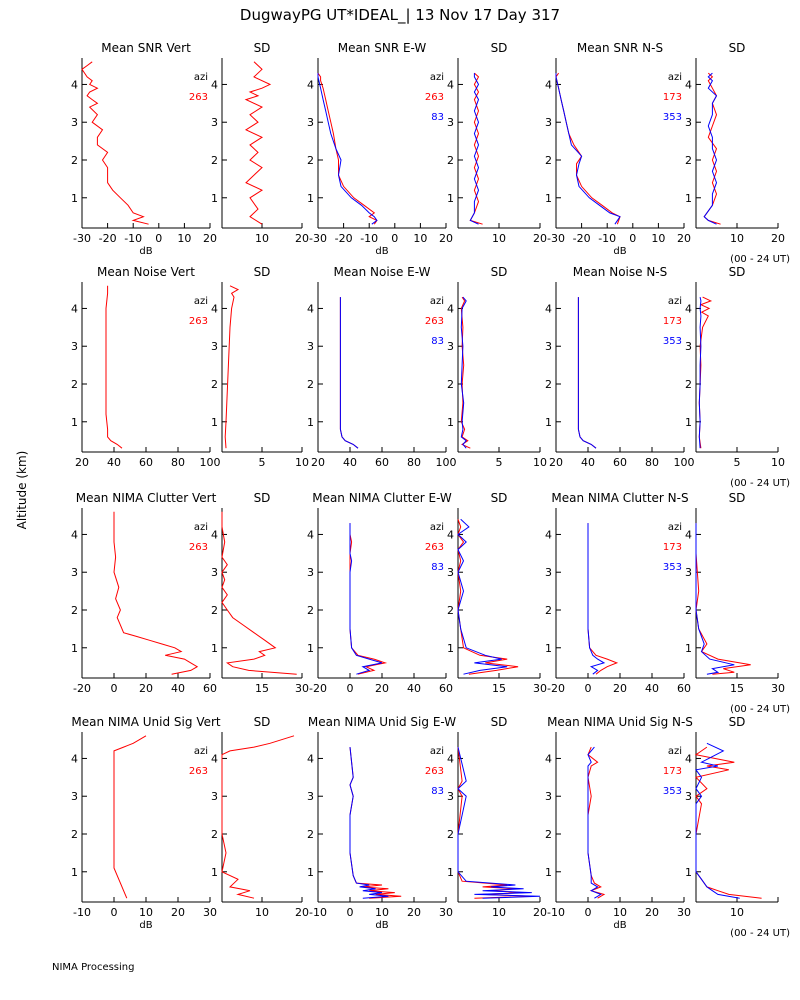 This screenshot has width=800, height=1000. I want to click on panel-title: Mean SNR N-S, so click(620, 48).